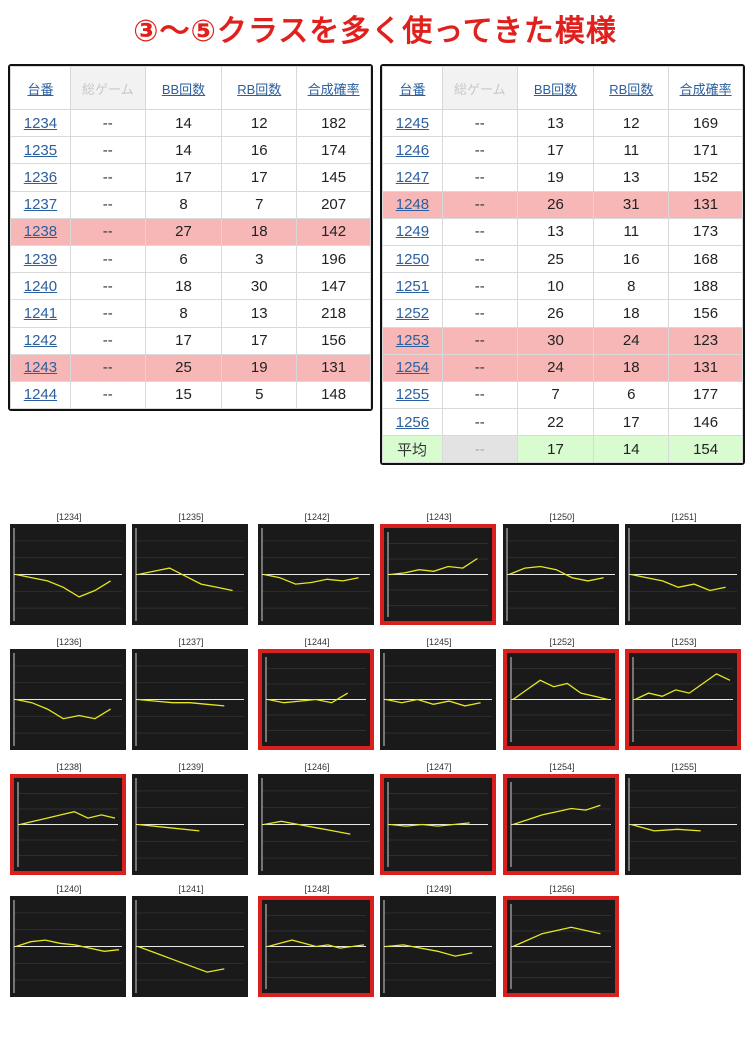 This screenshot has width=750, height=1055. Describe the element at coordinates (191, 702) in the screenshot. I see `slump-graph-panel: [1237]` at that location.